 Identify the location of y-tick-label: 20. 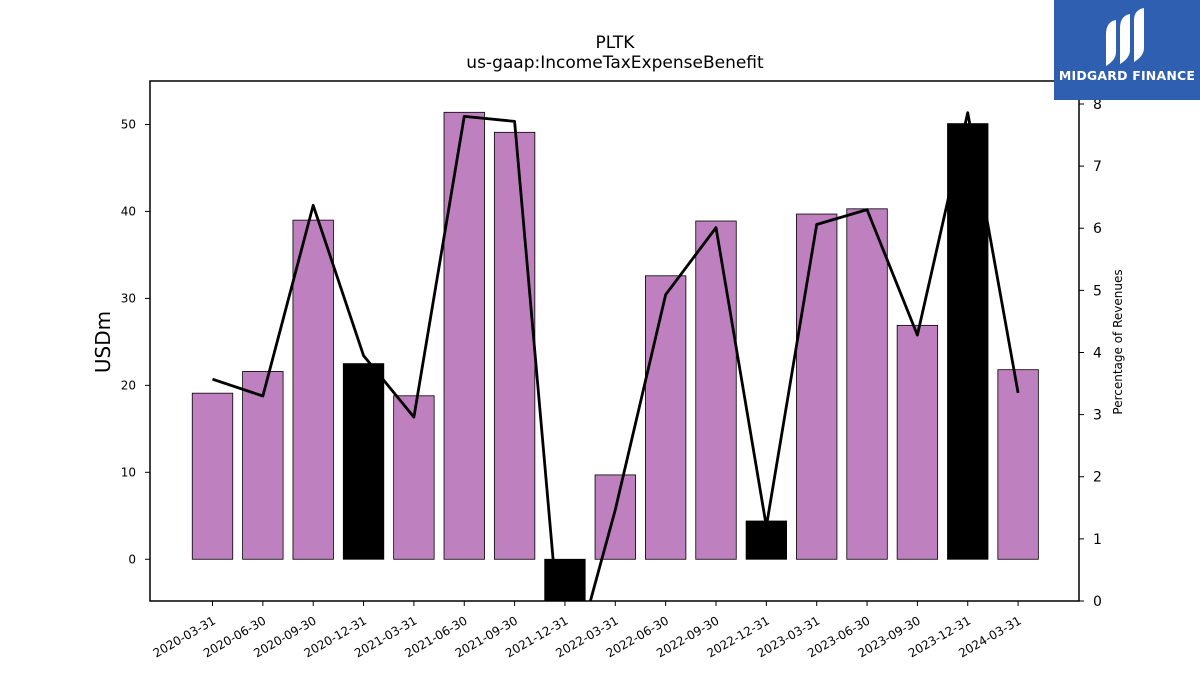
(128, 385).